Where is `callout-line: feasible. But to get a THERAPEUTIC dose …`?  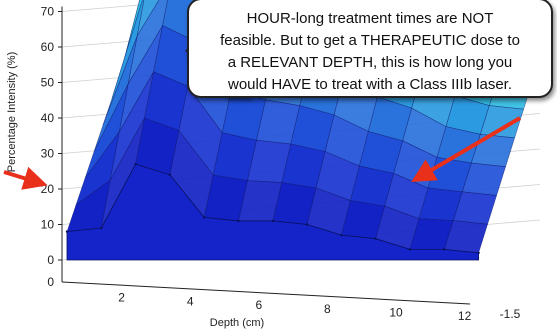 callout-line: feasible. But to get a THERAPEUTIC dose … is located at coordinates (370, 40).